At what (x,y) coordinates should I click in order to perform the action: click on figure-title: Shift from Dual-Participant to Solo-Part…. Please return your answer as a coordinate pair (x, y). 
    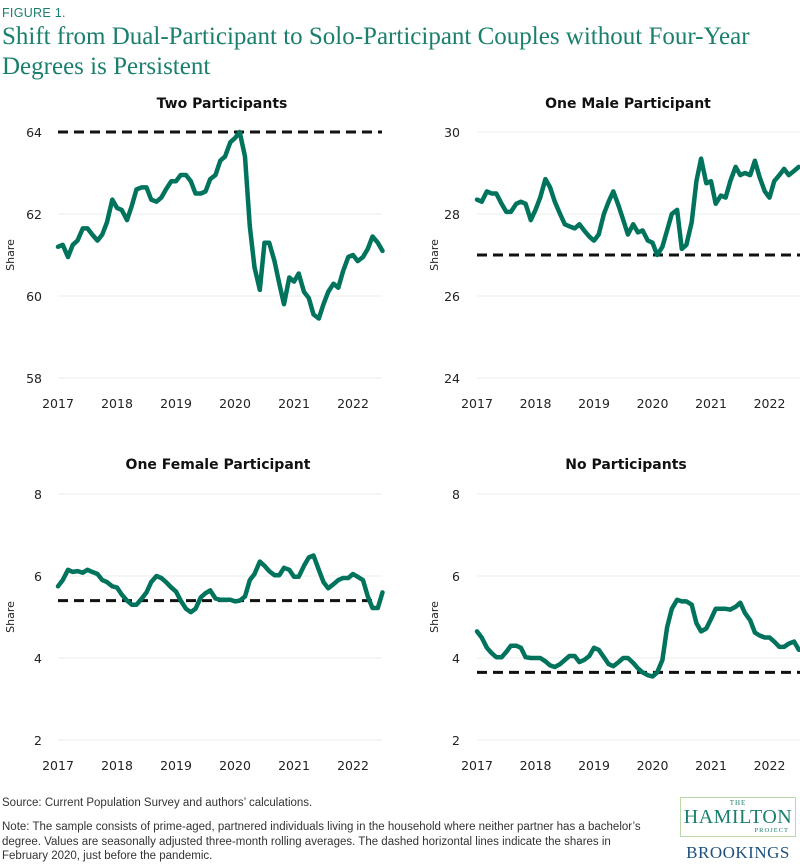
    Looking at the image, I should click on (376, 51).